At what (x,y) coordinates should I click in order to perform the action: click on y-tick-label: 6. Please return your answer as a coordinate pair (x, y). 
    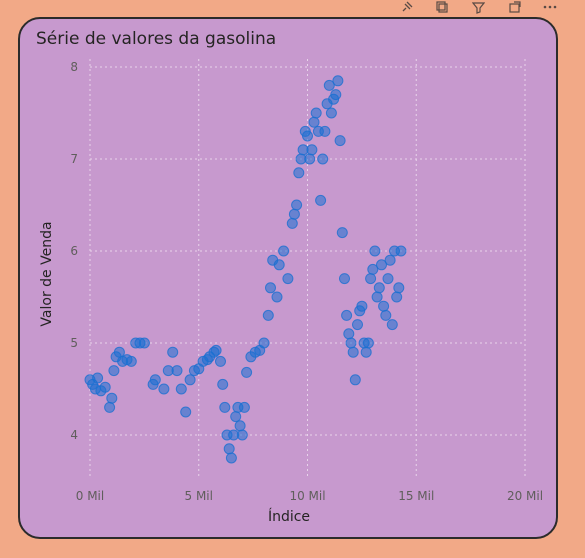
    Looking at the image, I should click on (74, 251).